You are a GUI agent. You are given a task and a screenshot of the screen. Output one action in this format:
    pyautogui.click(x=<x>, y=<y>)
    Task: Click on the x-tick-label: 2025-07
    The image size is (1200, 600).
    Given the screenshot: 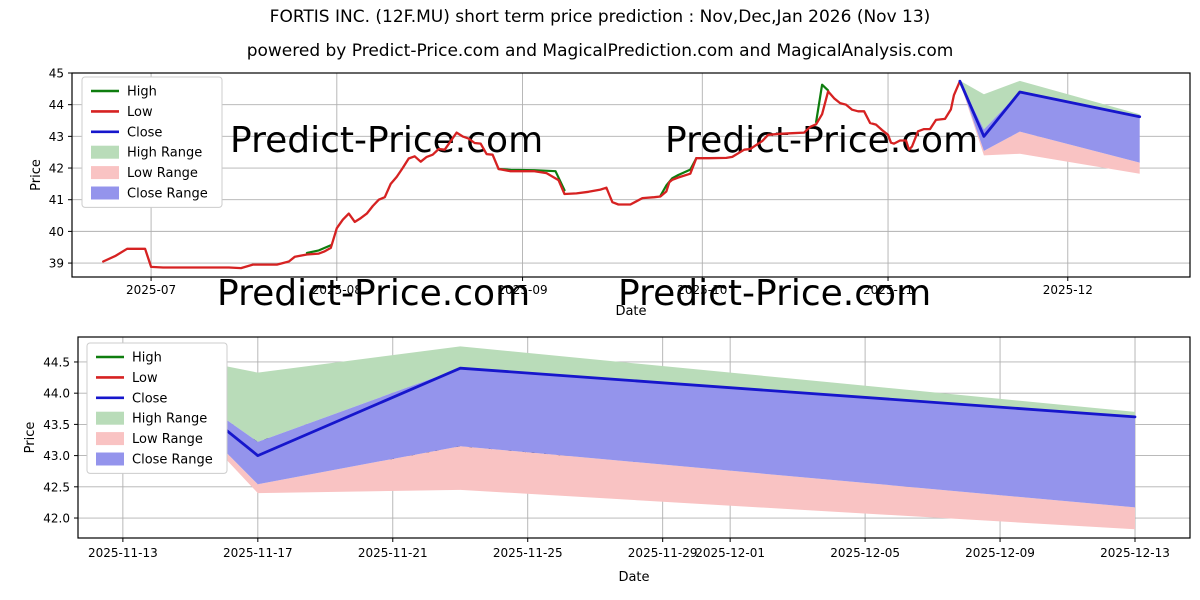 What is the action you would take?
    pyautogui.click(x=151, y=290)
    